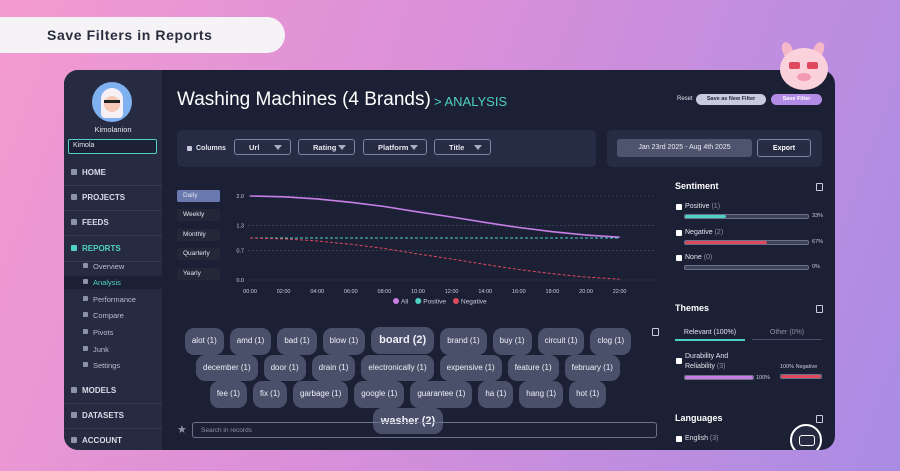  What do you see at coordinates (198, 215) in the screenshot?
I see `period-button: Weekly` at bounding box center [198, 215].